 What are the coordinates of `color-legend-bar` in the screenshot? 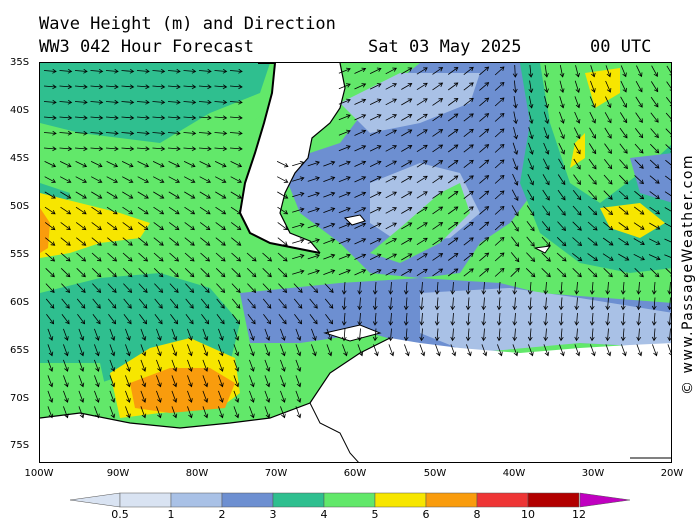 It's located at (350, 500).